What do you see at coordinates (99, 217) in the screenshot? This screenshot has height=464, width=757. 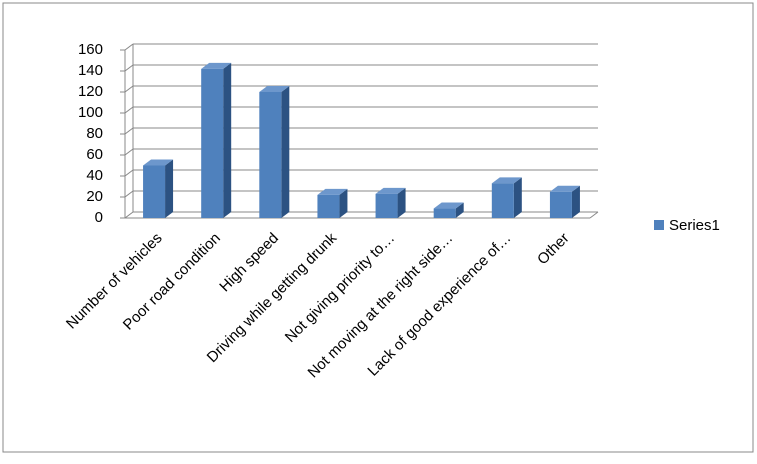 I see `y-tick-label: 0` at bounding box center [99, 217].